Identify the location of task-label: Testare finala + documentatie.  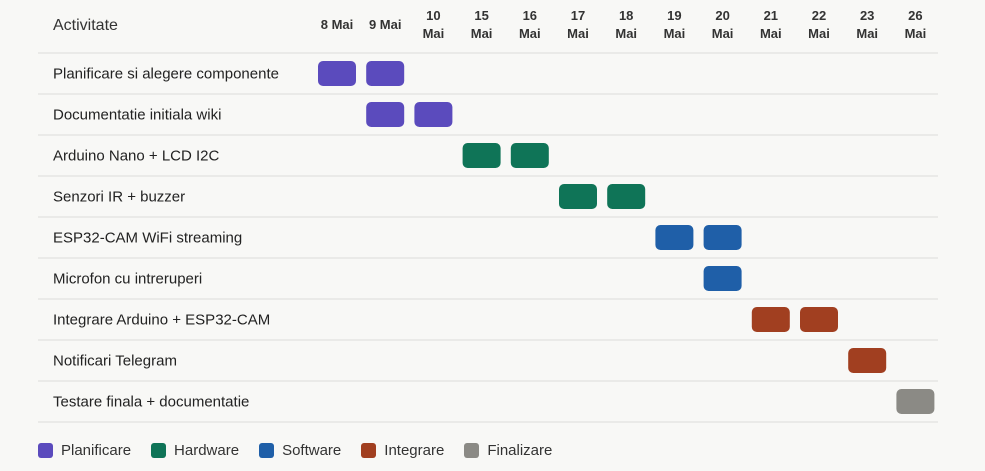
(151, 402).